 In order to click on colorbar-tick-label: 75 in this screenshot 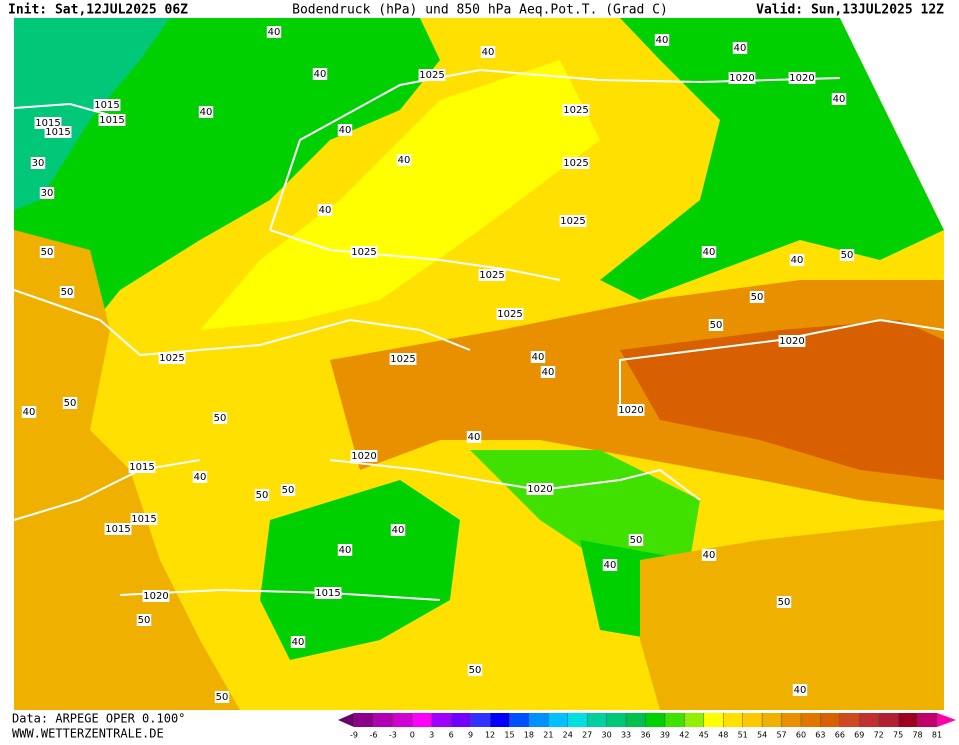, I will do `click(898, 735)`.